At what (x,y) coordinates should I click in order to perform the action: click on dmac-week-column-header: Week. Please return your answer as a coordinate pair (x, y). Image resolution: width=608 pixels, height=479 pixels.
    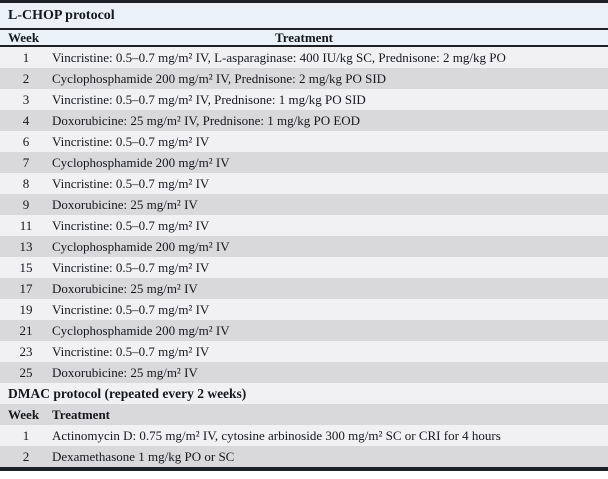
    Looking at the image, I should click on (24, 414).